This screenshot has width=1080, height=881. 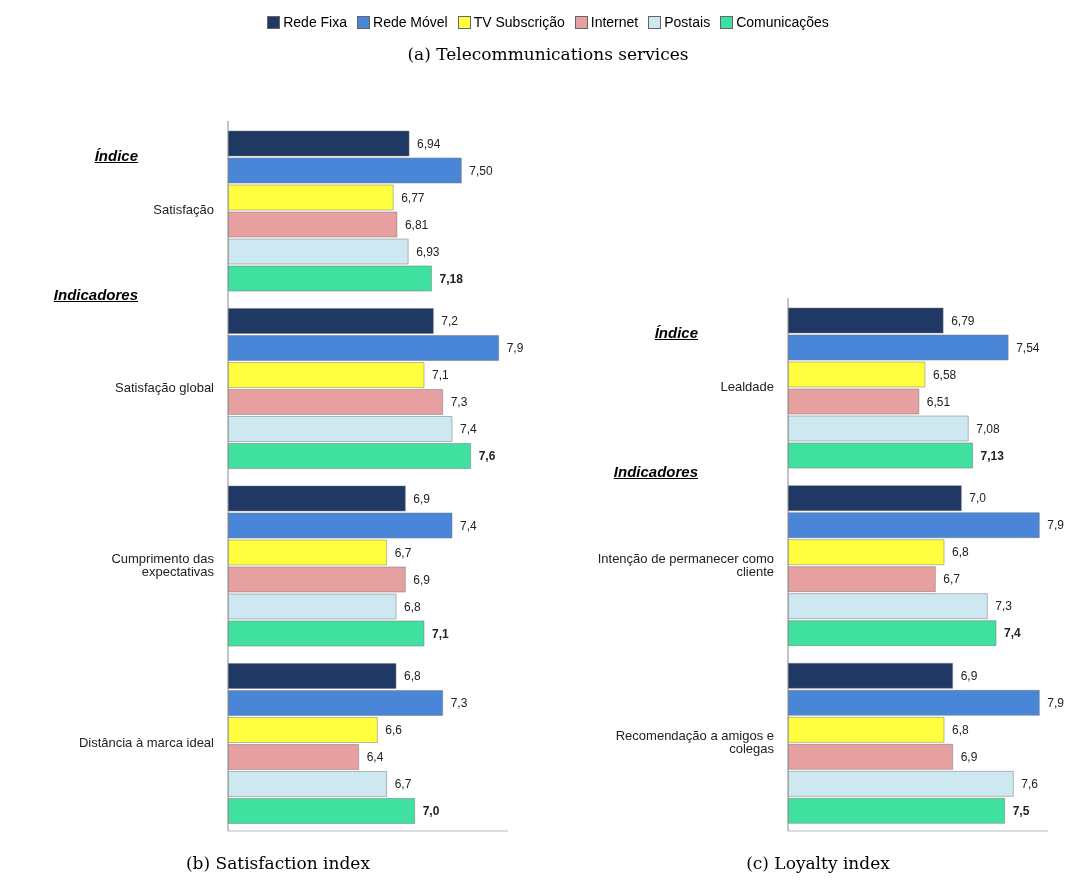 I want to click on data-label: 7,2, so click(x=450, y=321).